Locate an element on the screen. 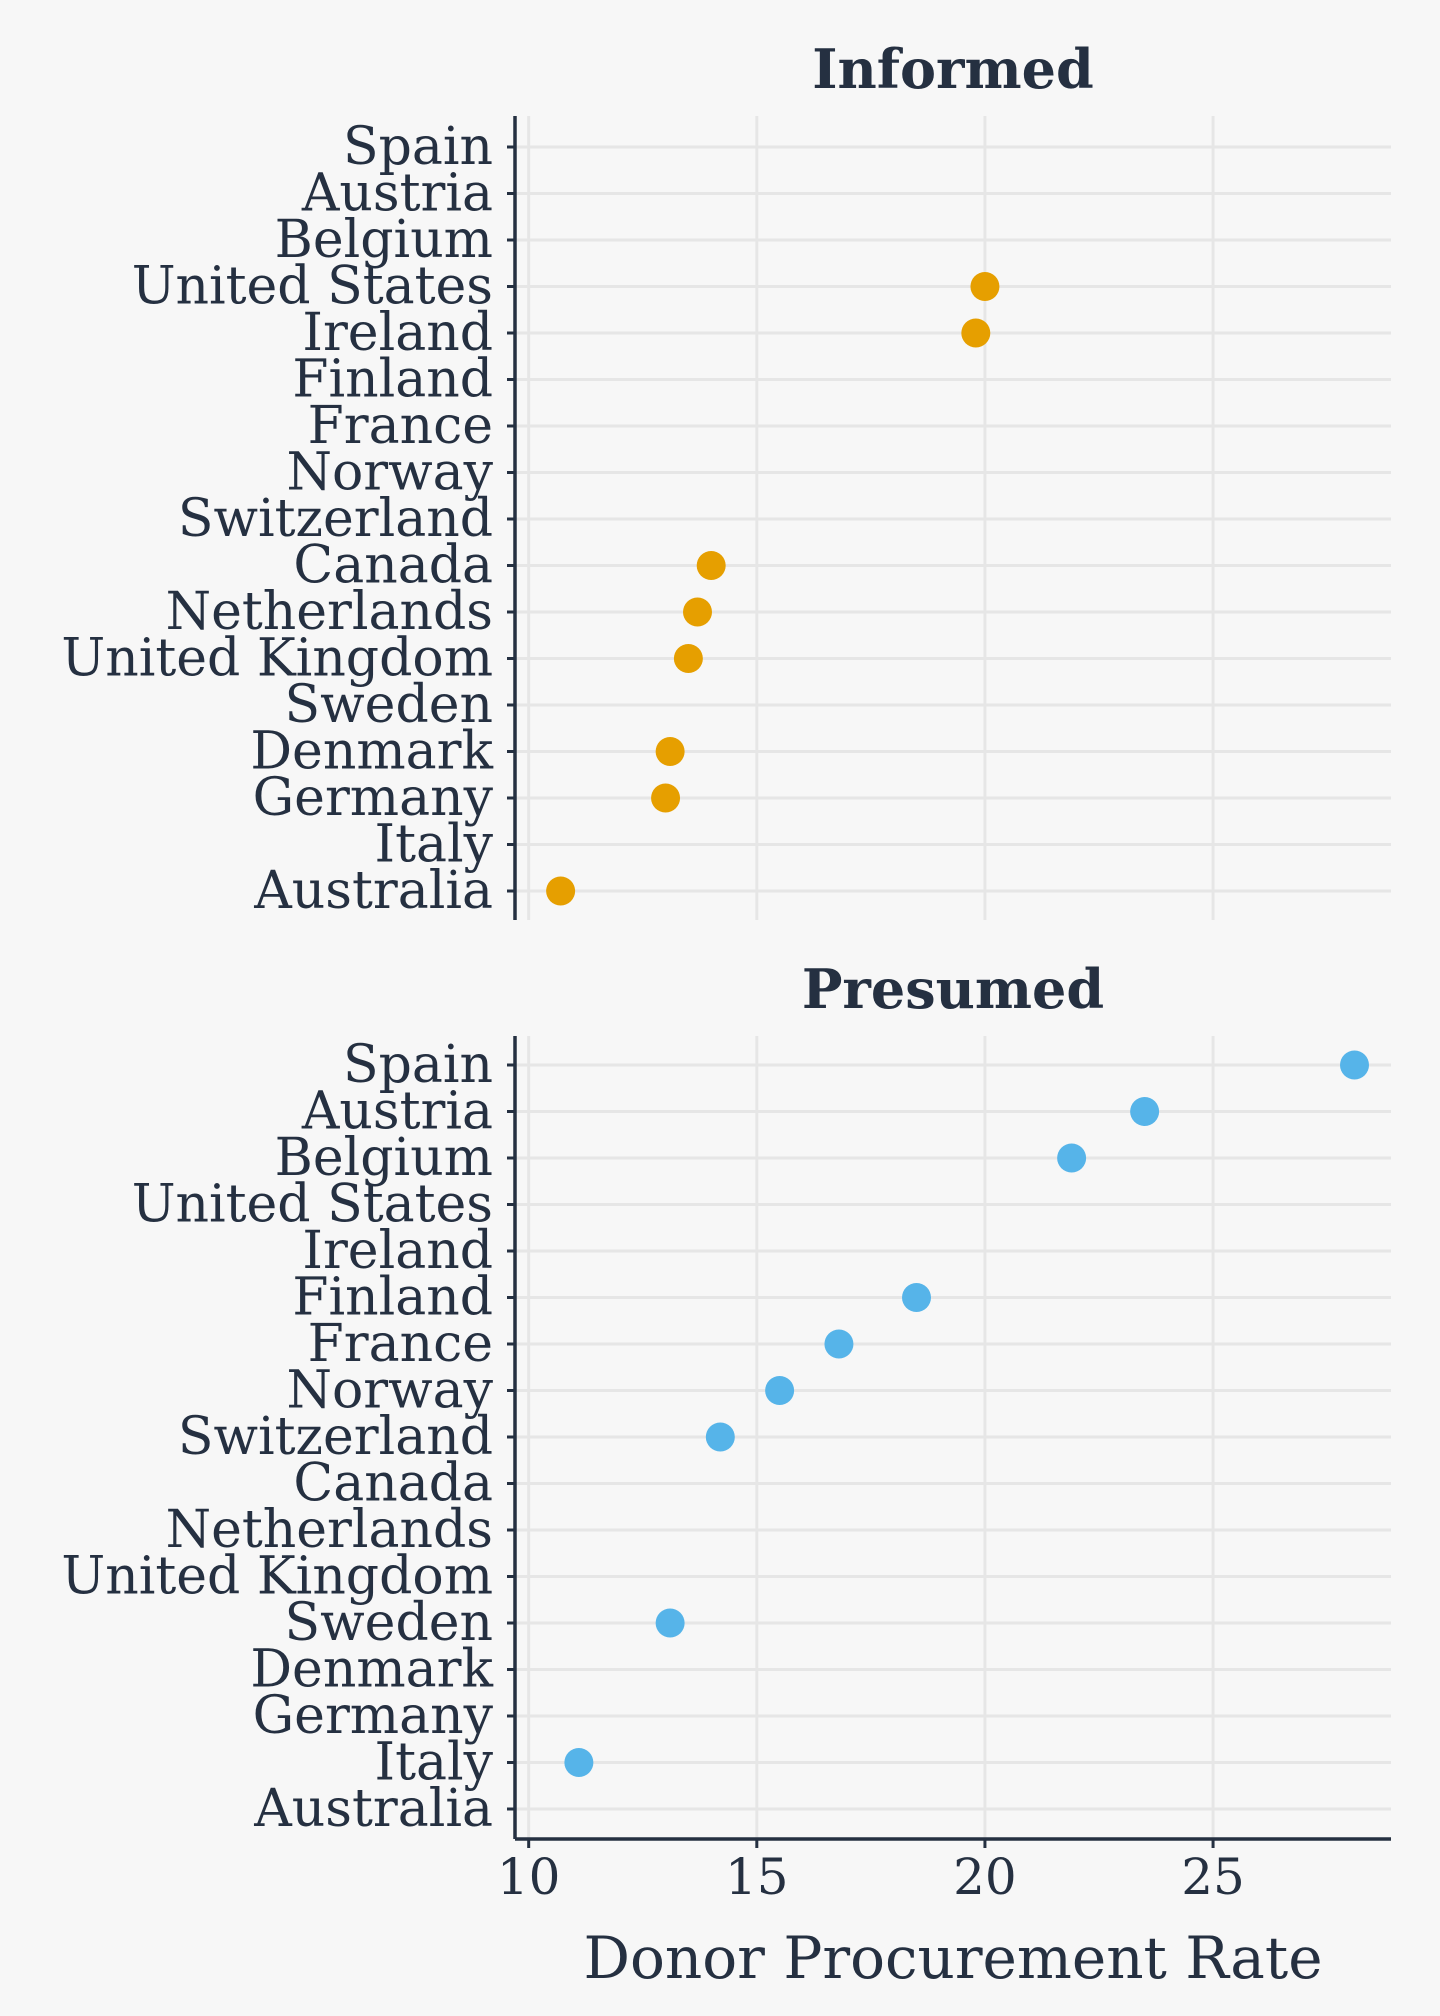  point-presumed-belgium is located at coordinates (1072, 1158).